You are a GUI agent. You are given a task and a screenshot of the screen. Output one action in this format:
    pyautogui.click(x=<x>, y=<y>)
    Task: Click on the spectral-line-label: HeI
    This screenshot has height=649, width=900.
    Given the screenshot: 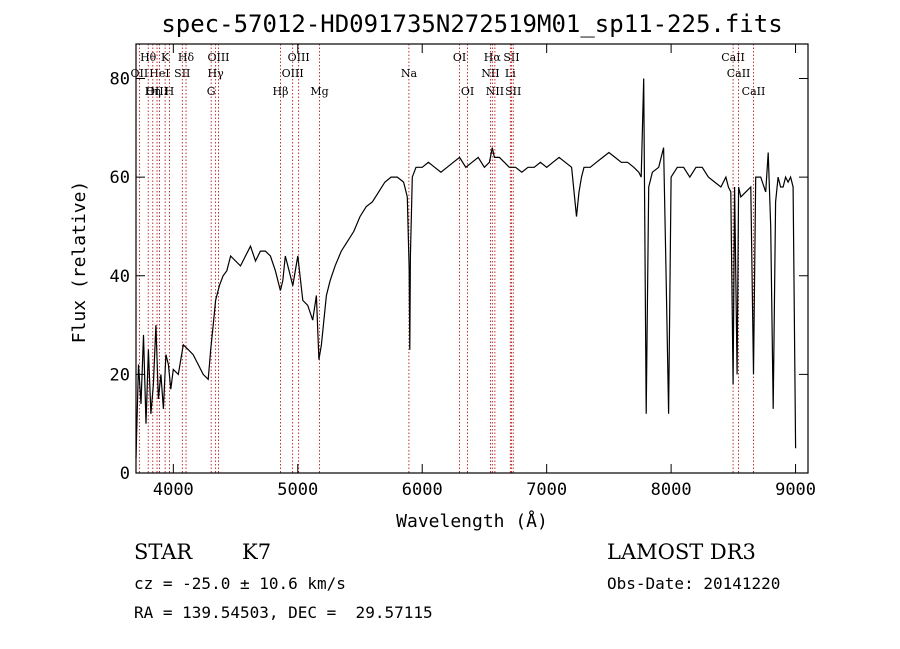 What is the action you would take?
    pyautogui.click(x=159, y=73)
    